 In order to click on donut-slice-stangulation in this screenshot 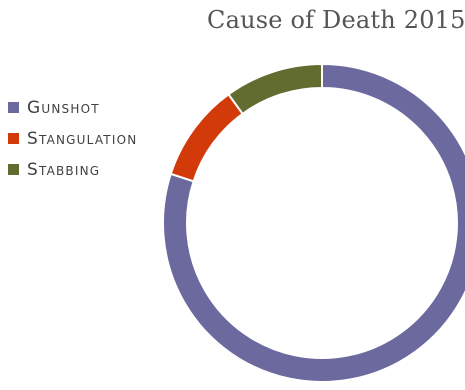, I will do `click(207, 137)`.